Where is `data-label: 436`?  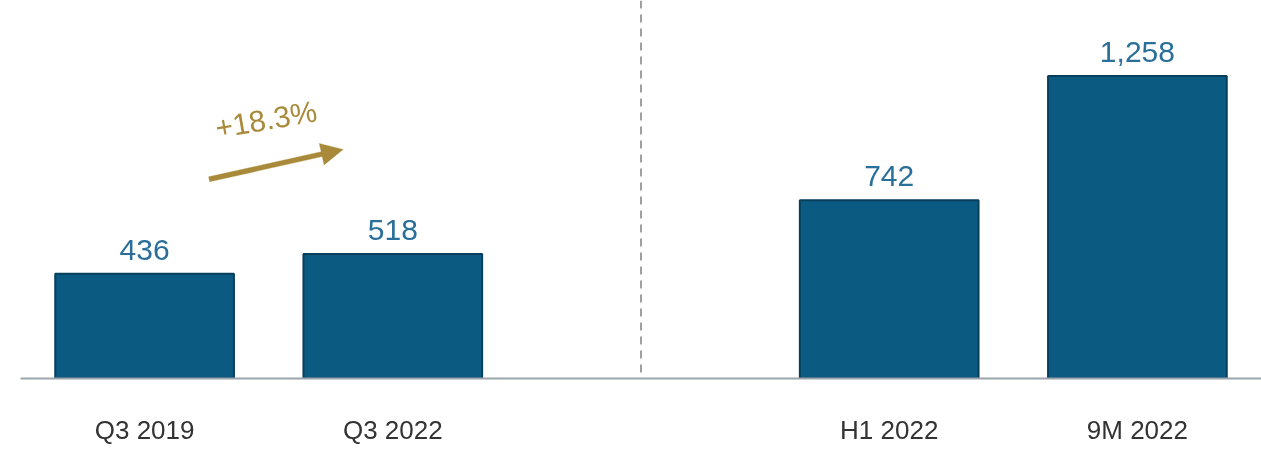
data-label: 436 is located at coordinates (144, 249).